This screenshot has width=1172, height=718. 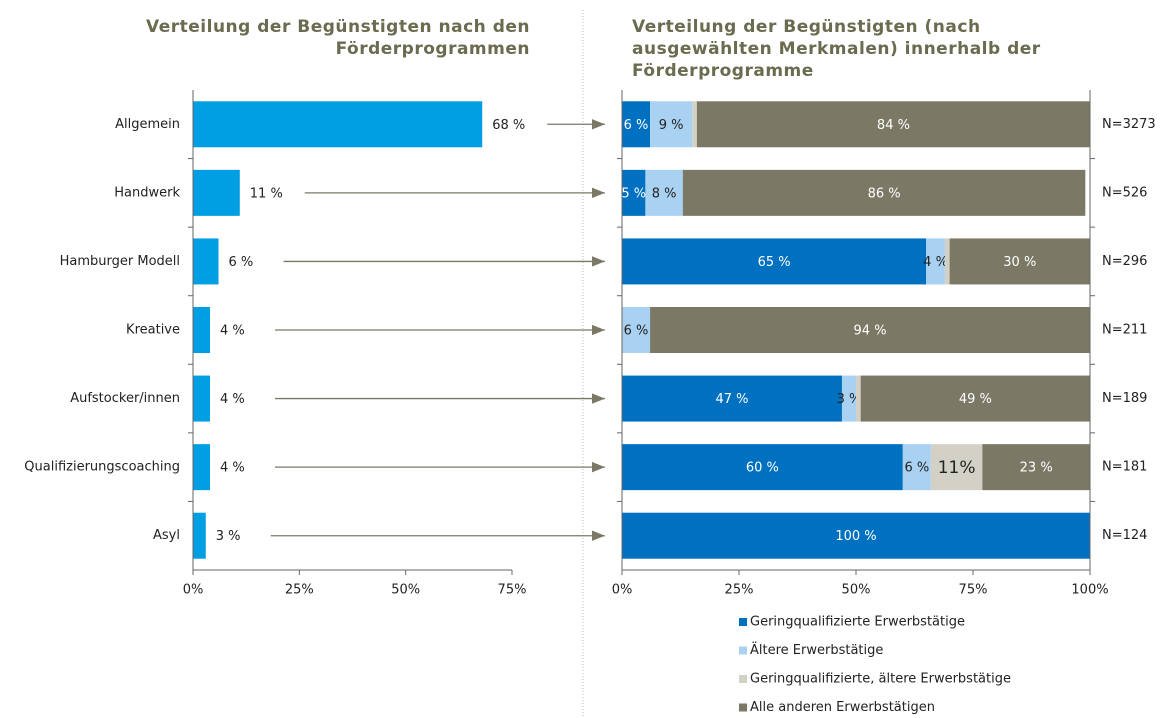 What do you see at coordinates (266, 193) in the screenshot?
I see `value-label: 11 %` at bounding box center [266, 193].